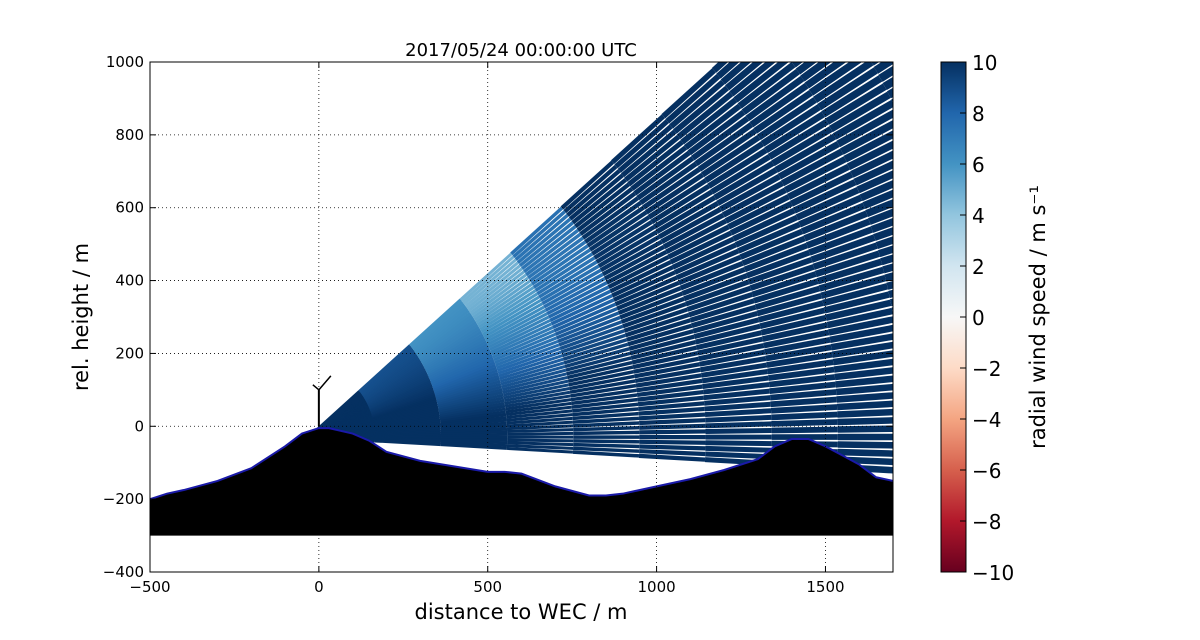 This screenshot has height=640, width=1200. Describe the element at coordinates (978, 165) in the screenshot. I see `colorbar-tick-label: 6` at that location.